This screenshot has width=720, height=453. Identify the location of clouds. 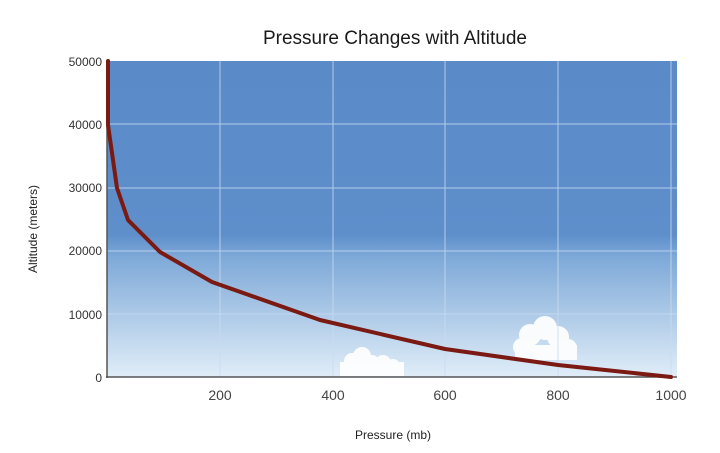
(458, 346).